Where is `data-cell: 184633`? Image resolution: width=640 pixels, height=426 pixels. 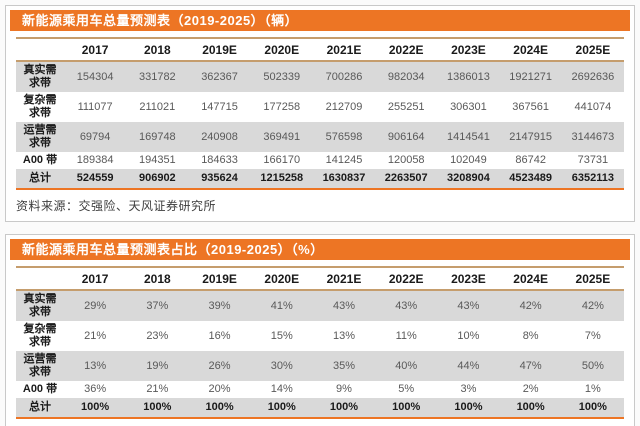
data-cell: 184633 is located at coordinates (219, 160).